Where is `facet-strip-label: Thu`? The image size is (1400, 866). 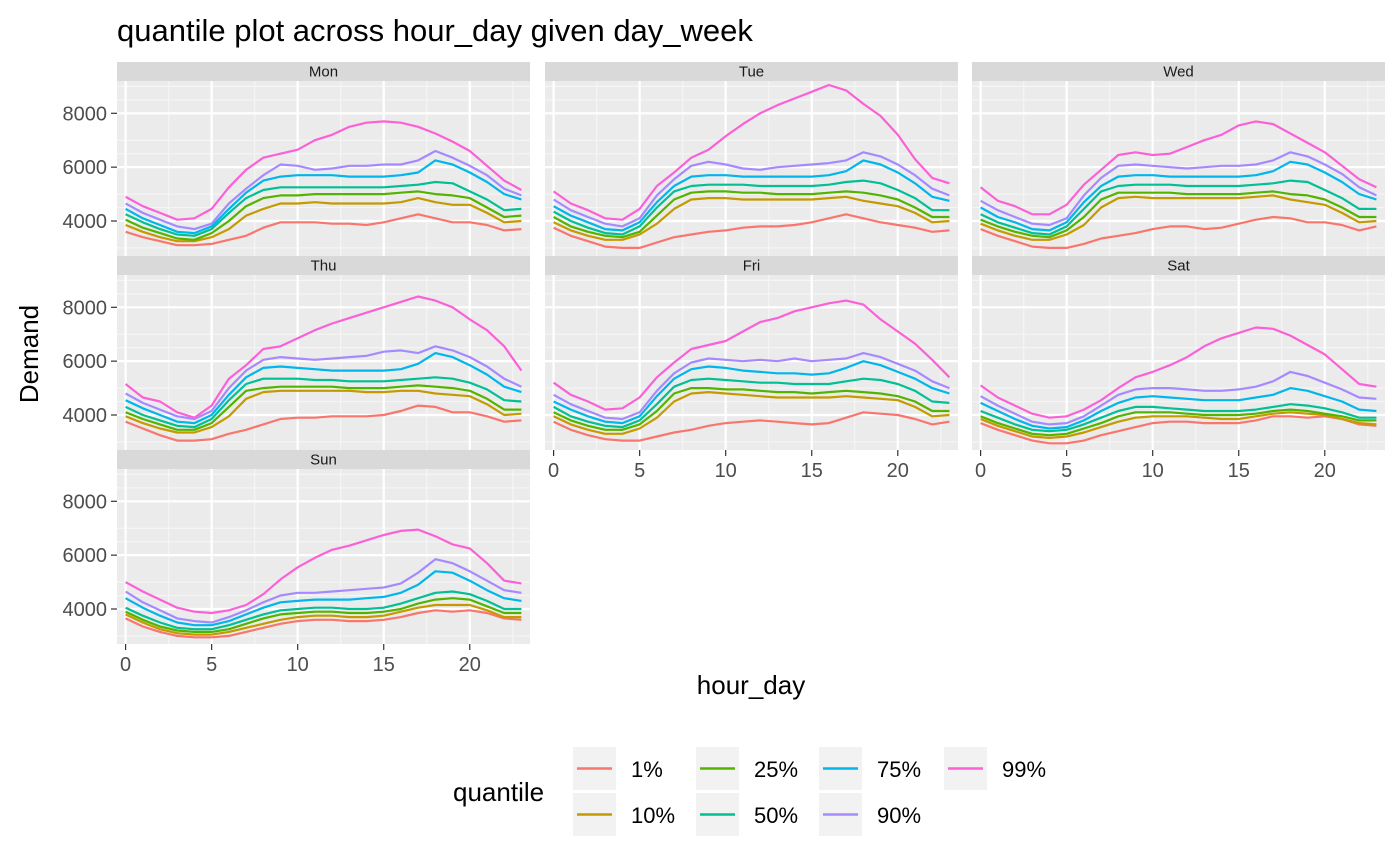
facet-strip-label: Thu is located at coordinates (324, 266).